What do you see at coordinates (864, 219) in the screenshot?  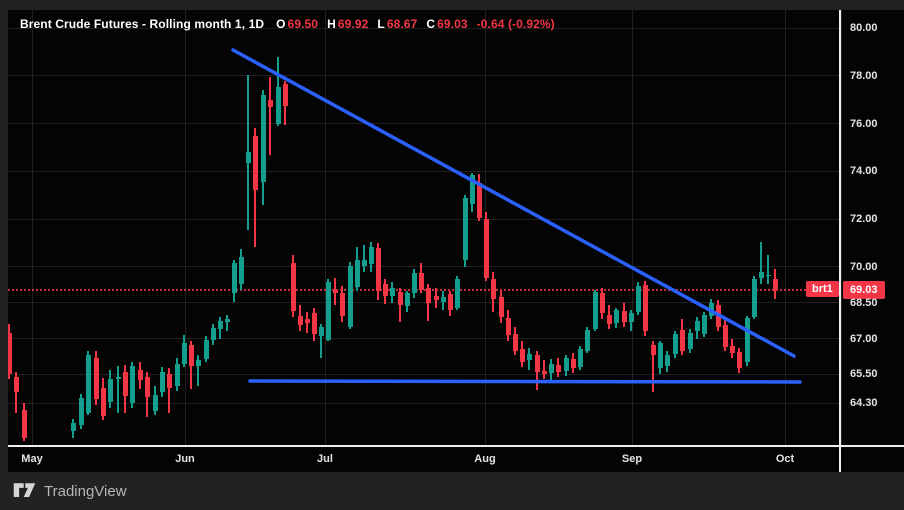 I see `price-label: 72.00` at bounding box center [864, 219].